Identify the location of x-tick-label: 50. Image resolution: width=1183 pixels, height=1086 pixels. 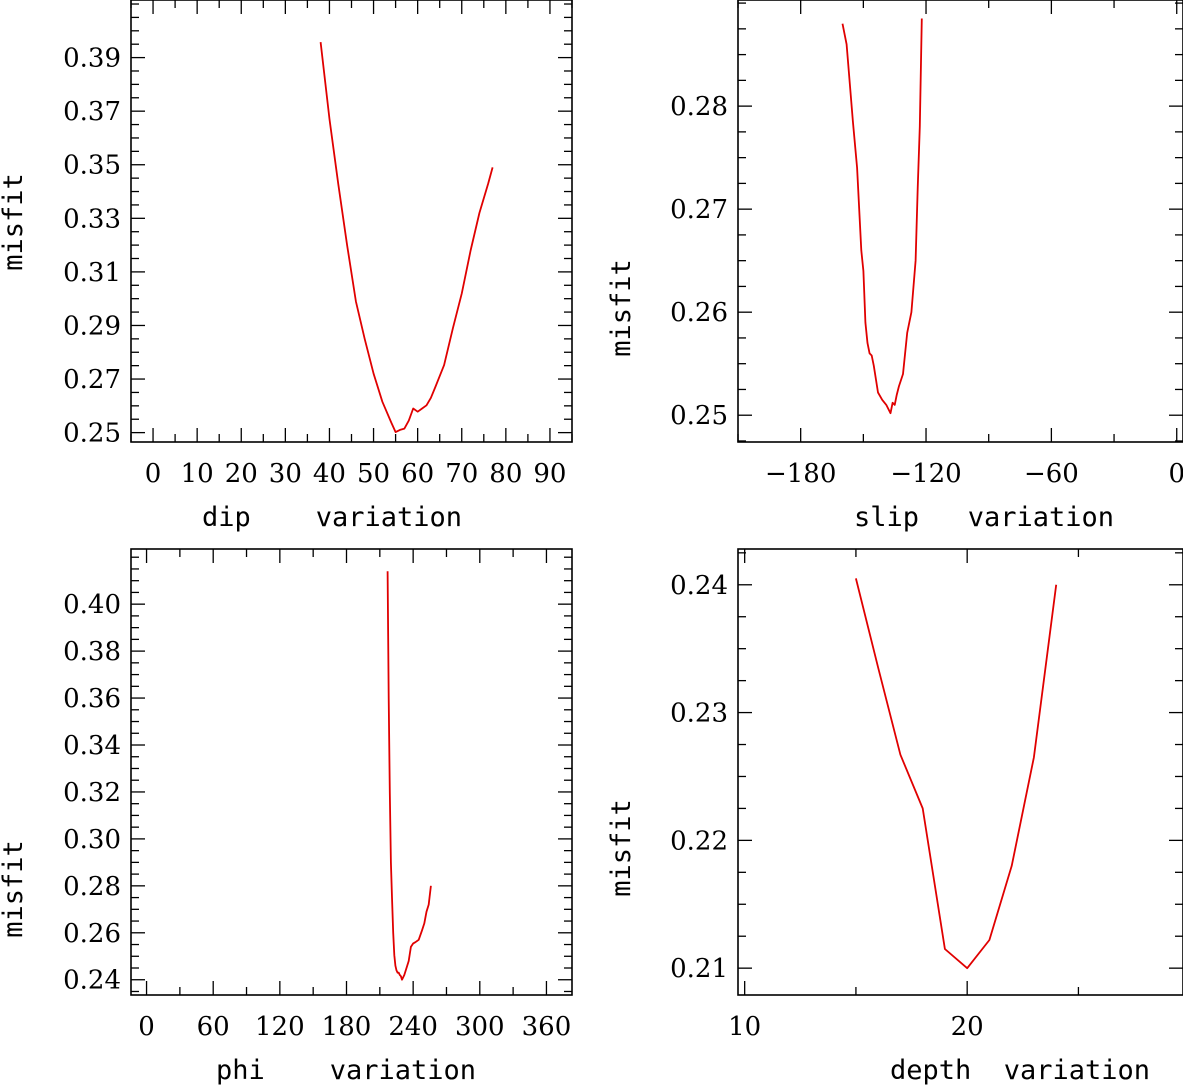
(373, 474).